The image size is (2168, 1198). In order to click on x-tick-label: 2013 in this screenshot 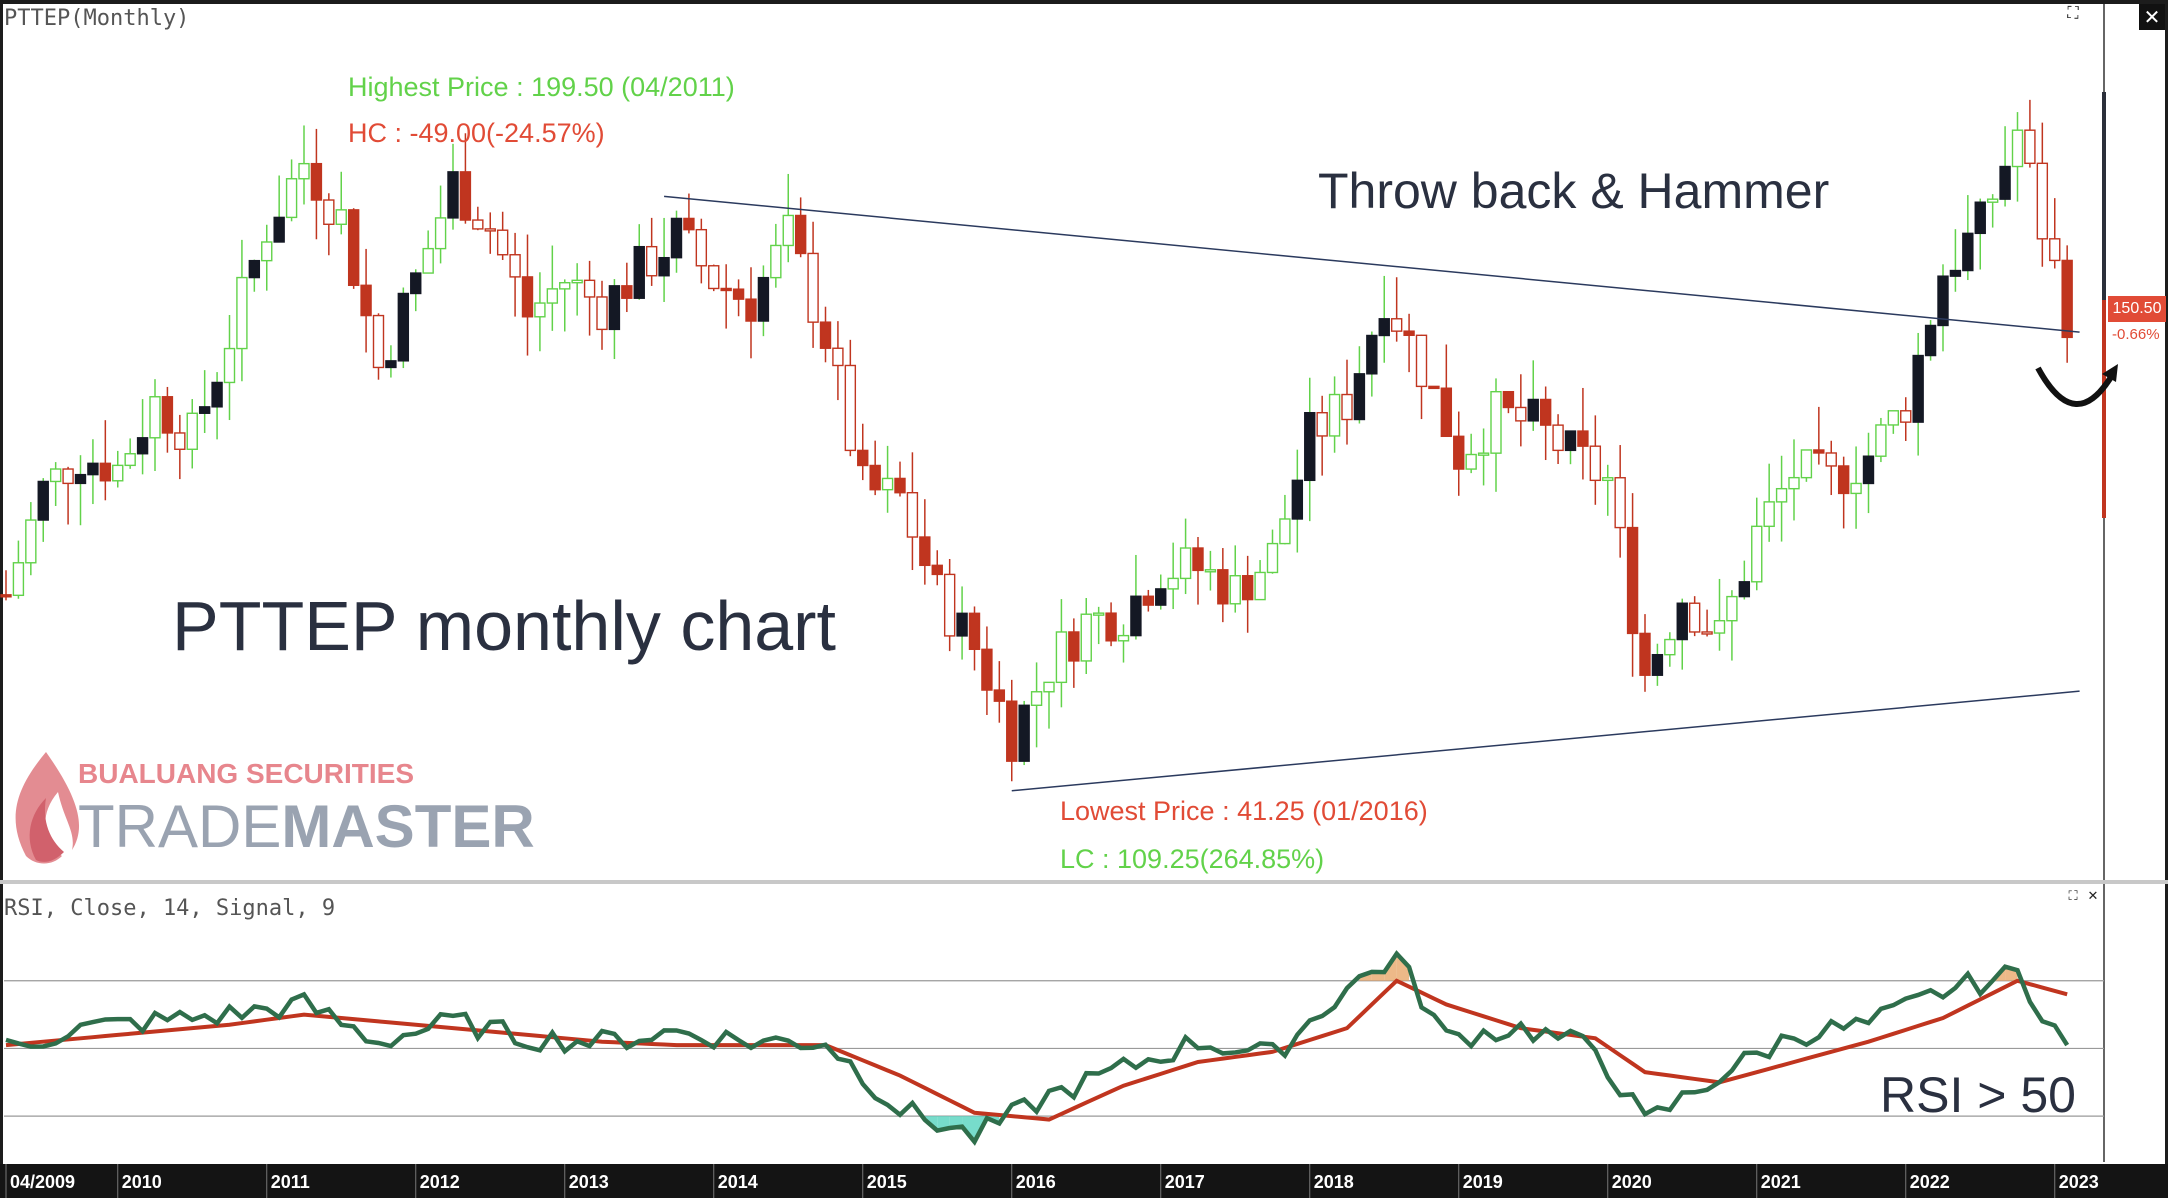, I will do `click(589, 1182)`.